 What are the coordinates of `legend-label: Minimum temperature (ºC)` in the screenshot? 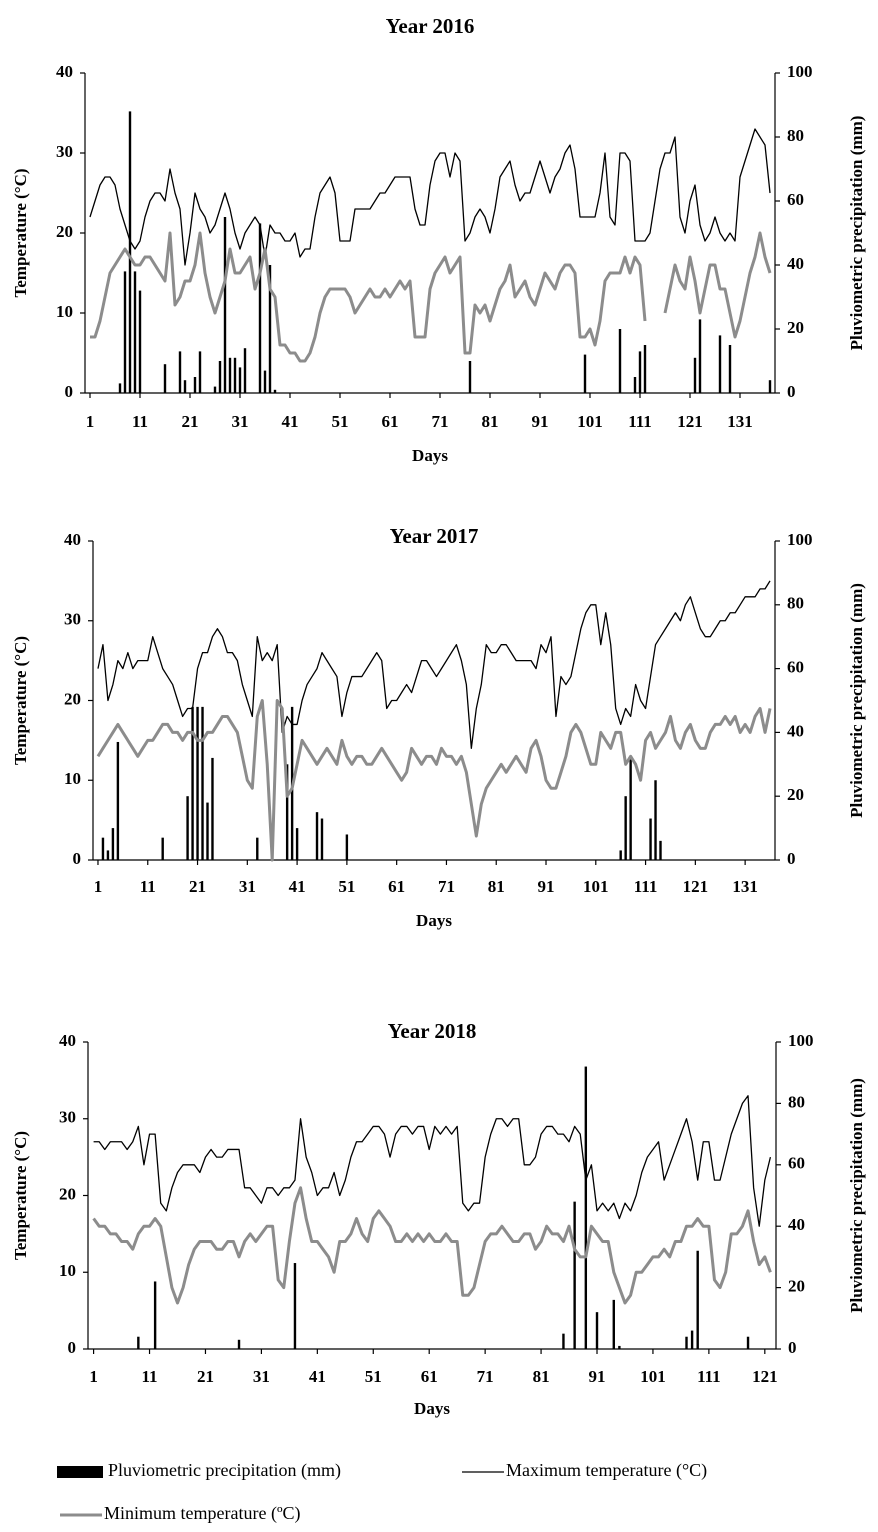 It's located at (202, 1513).